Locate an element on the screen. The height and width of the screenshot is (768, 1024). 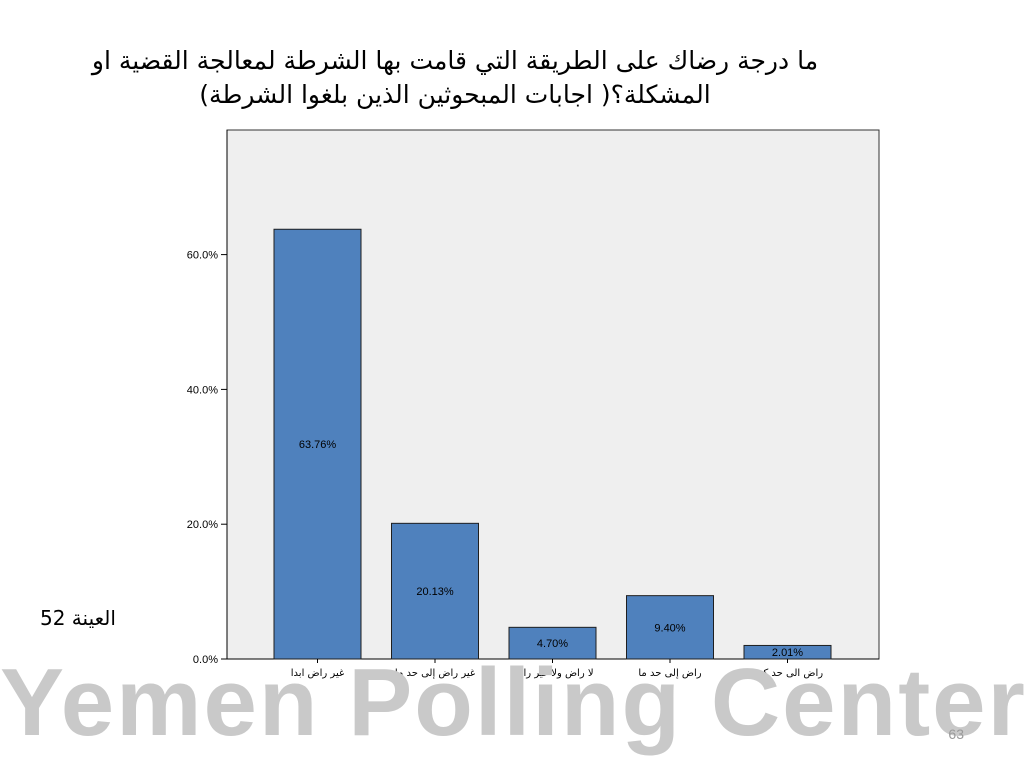
y-tick-label: 40.0% is located at coordinates (202, 390).